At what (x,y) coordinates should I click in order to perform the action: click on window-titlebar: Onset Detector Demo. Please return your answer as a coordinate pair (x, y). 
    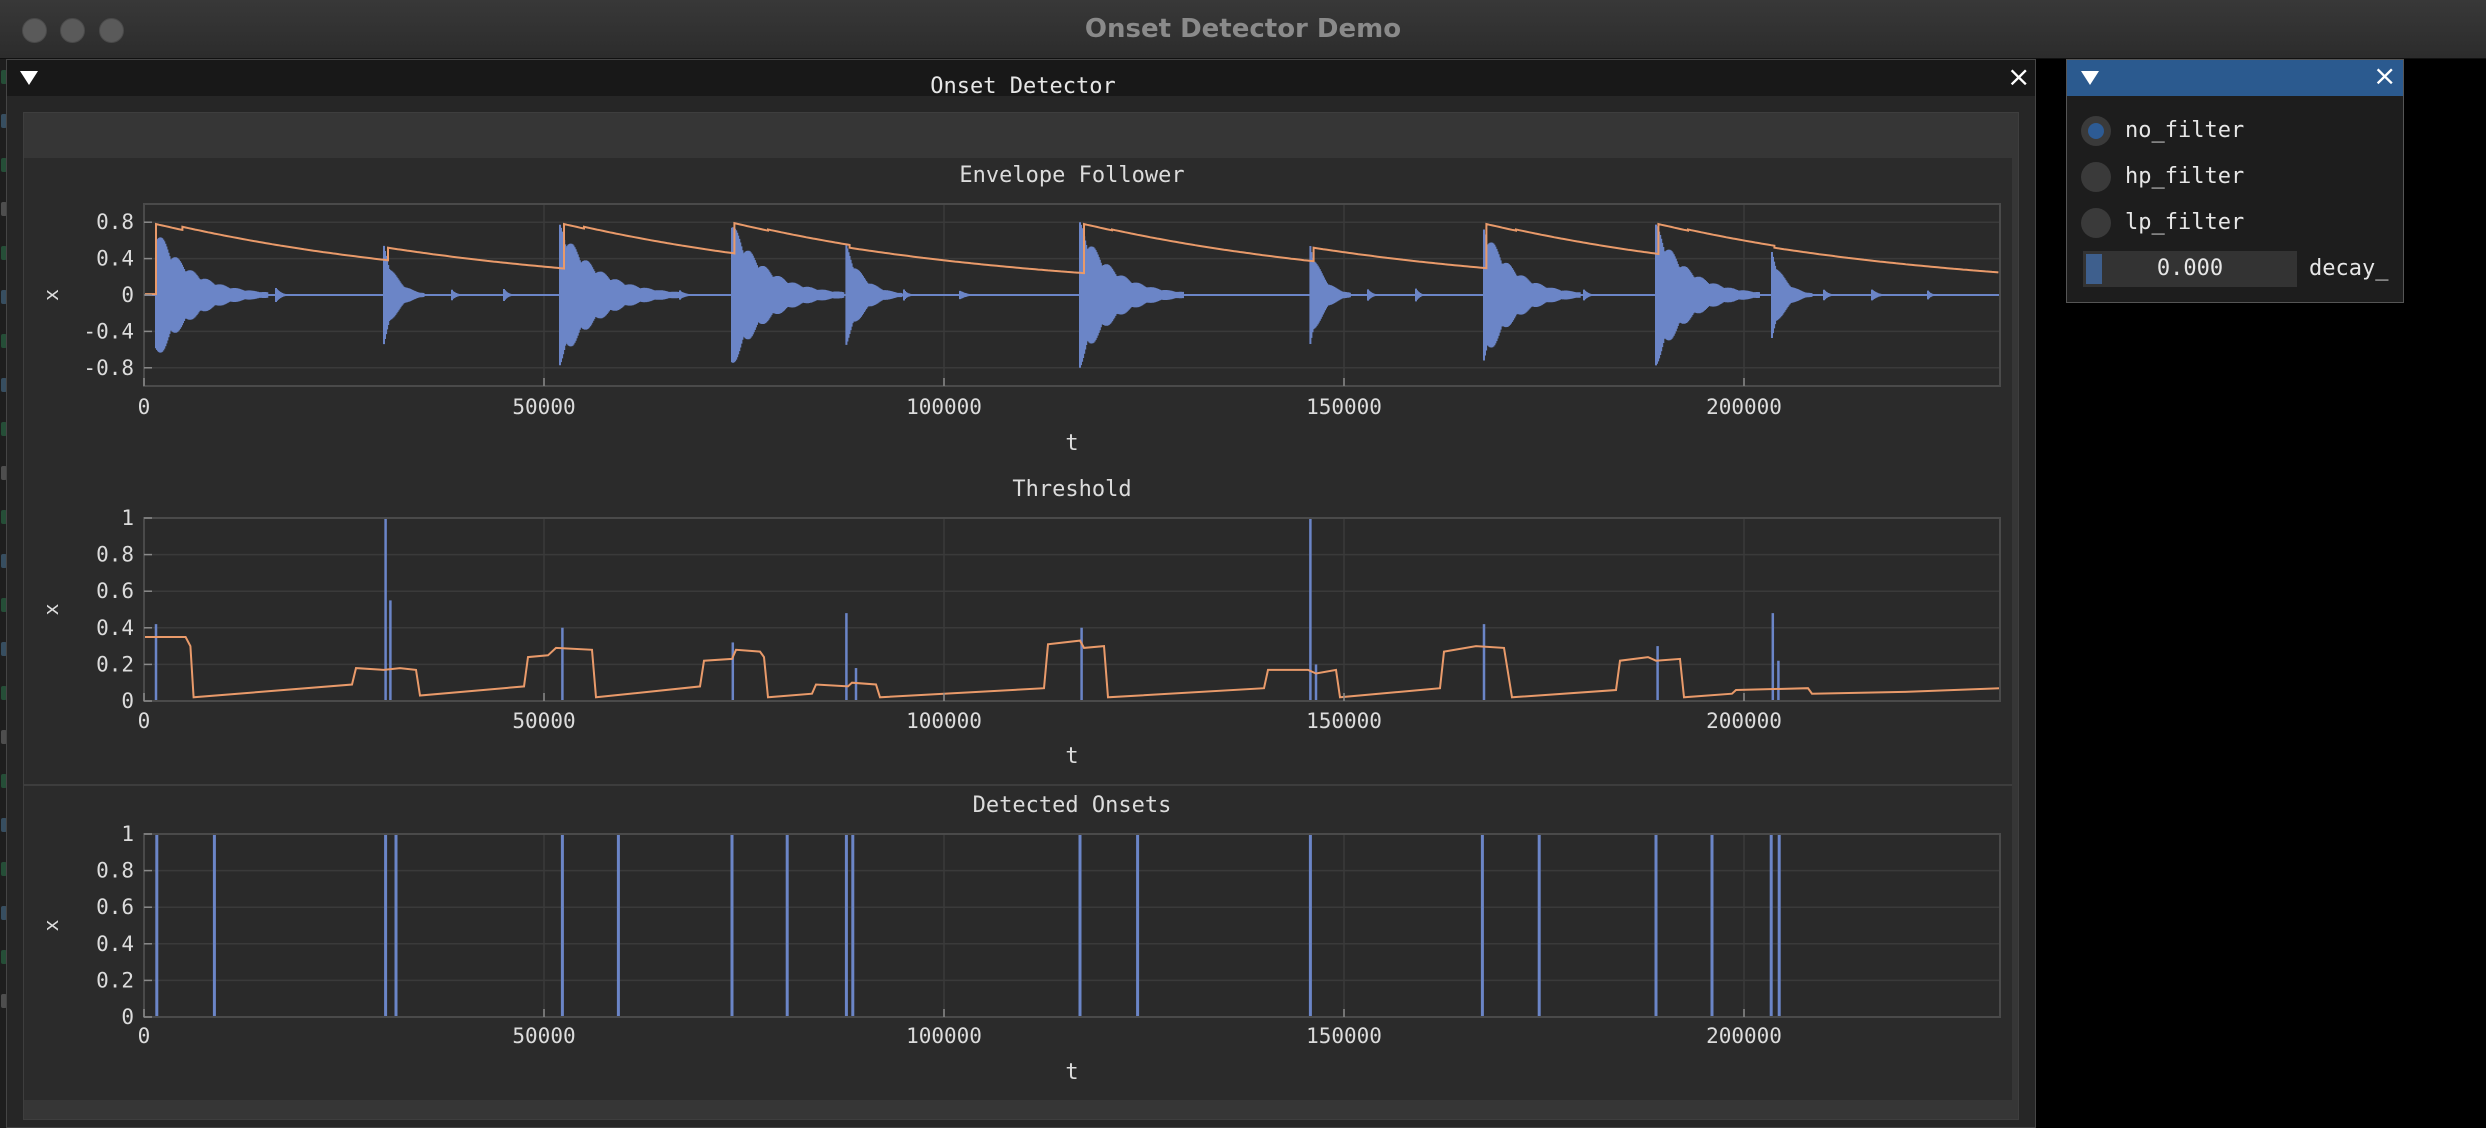
    Looking at the image, I should click on (1243, 29).